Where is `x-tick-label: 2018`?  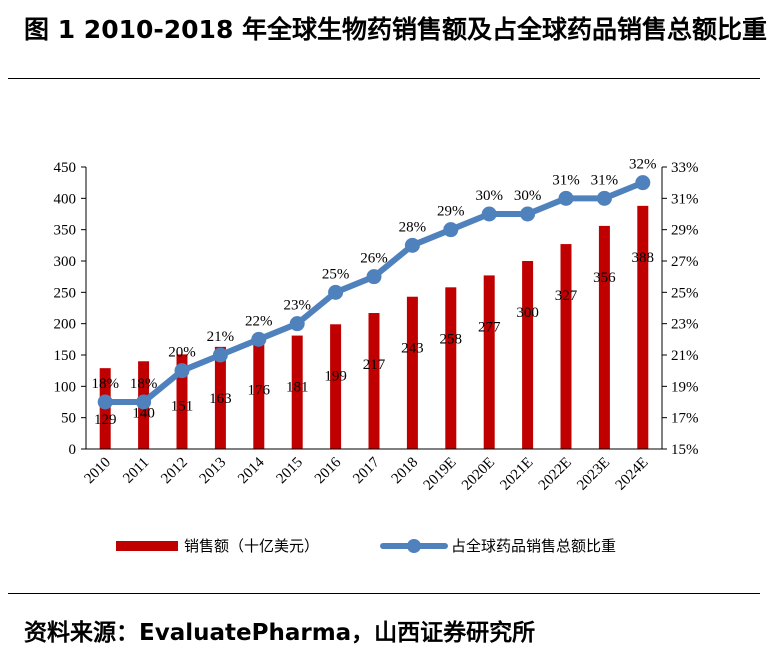
x-tick-label: 2018 is located at coordinates (405, 471).